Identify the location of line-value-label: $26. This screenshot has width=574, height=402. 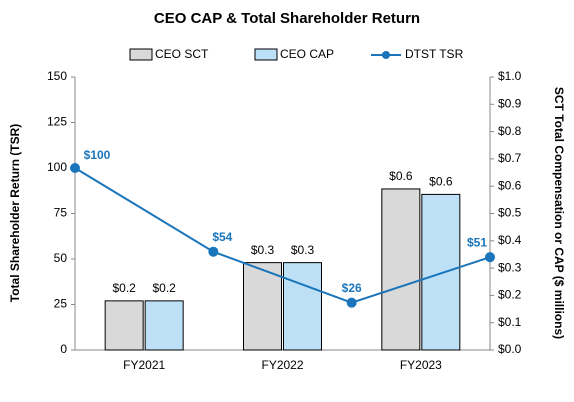
(352, 288).